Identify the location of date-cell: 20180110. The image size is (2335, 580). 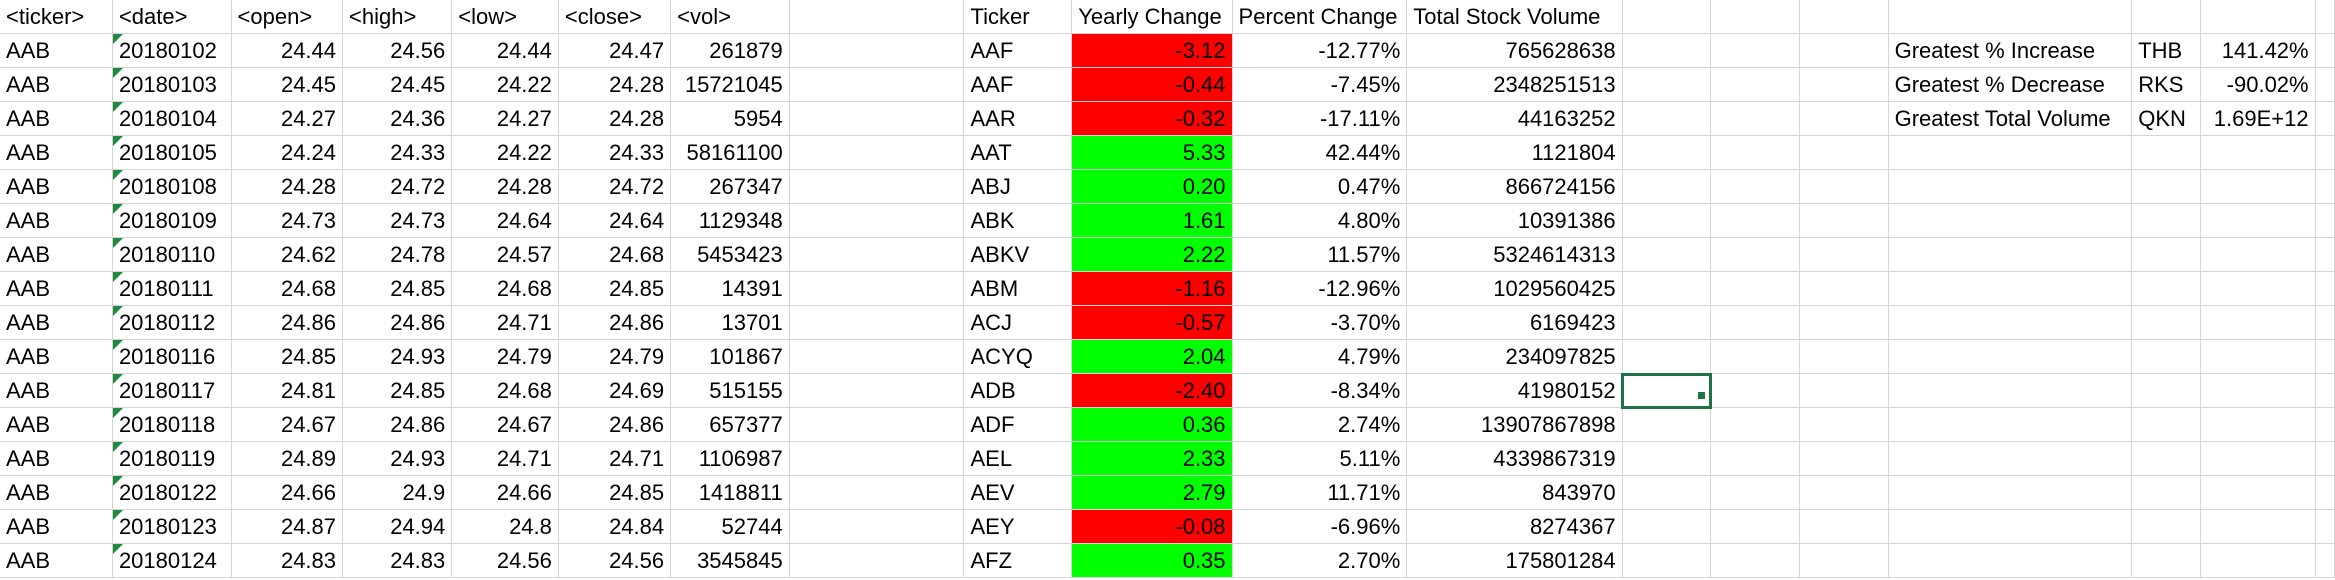
(172, 254).